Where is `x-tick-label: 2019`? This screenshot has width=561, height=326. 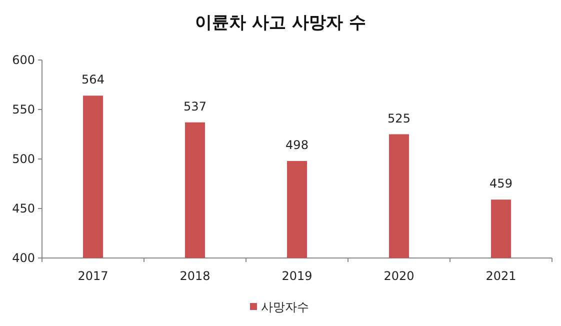 x-tick-label: 2019 is located at coordinates (297, 276).